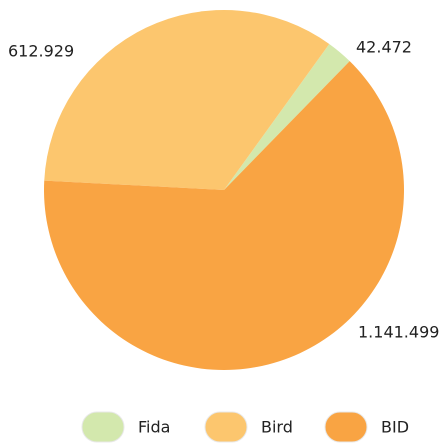 This screenshot has height=448, width=446. What do you see at coordinates (277, 427) in the screenshot?
I see `legend-label: Bird` at bounding box center [277, 427].